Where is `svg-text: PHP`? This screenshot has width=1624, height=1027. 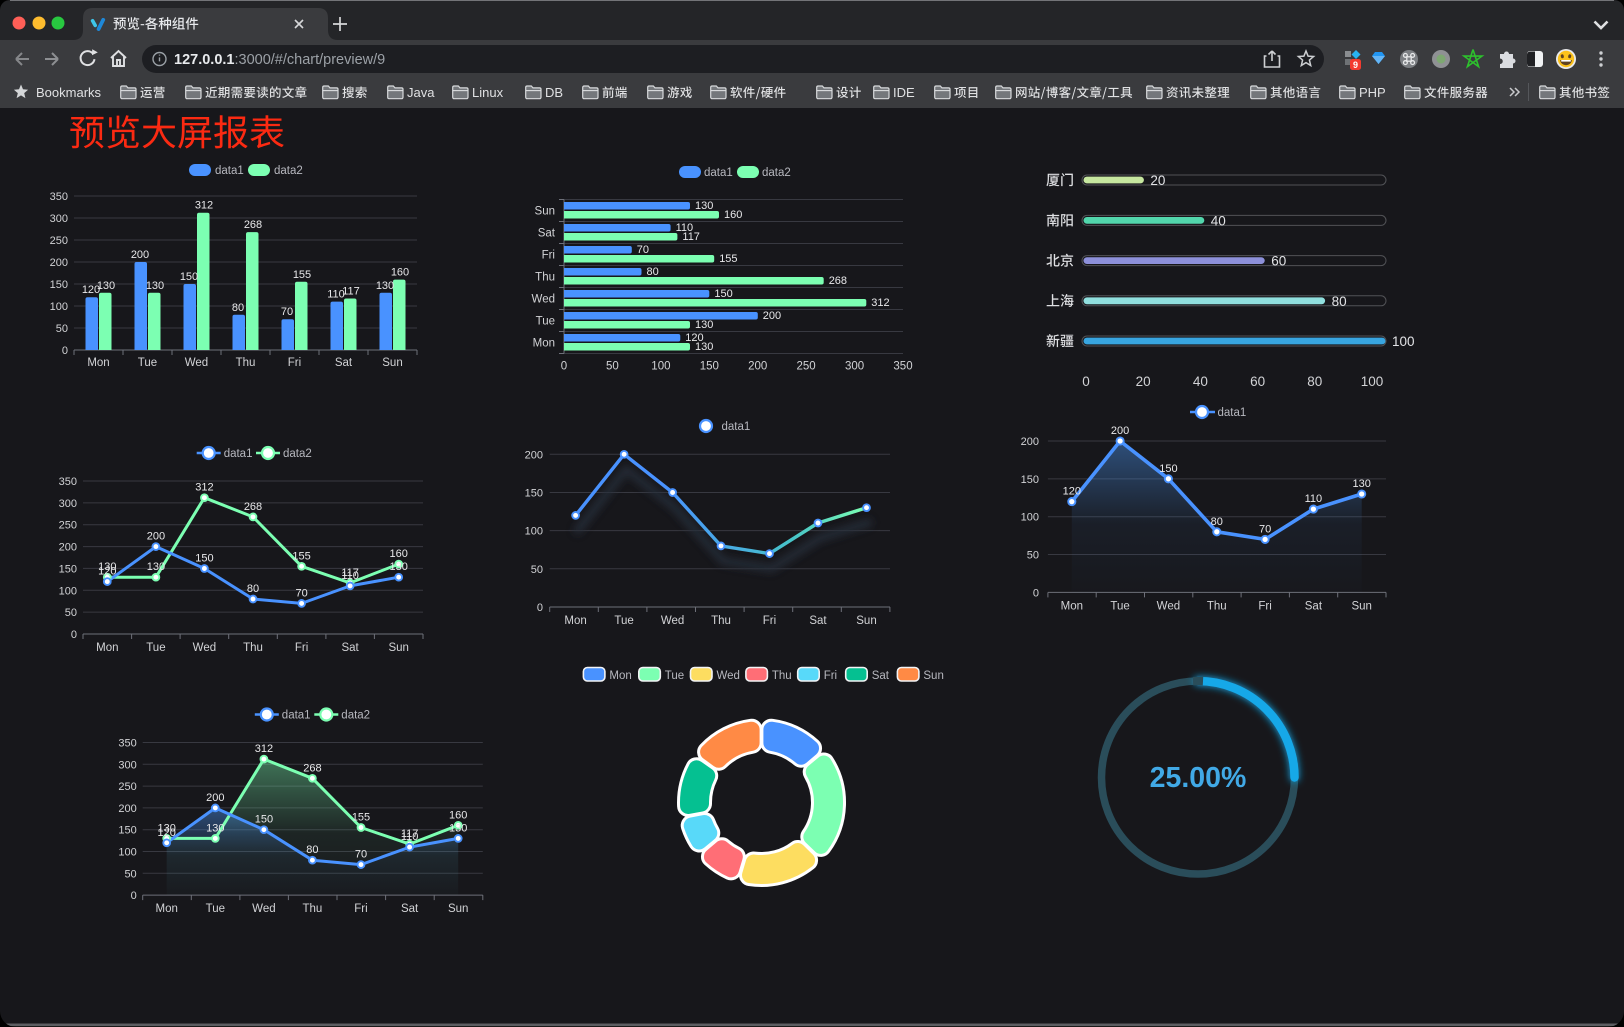 svg-text: PHP is located at coordinates (1372, 92).